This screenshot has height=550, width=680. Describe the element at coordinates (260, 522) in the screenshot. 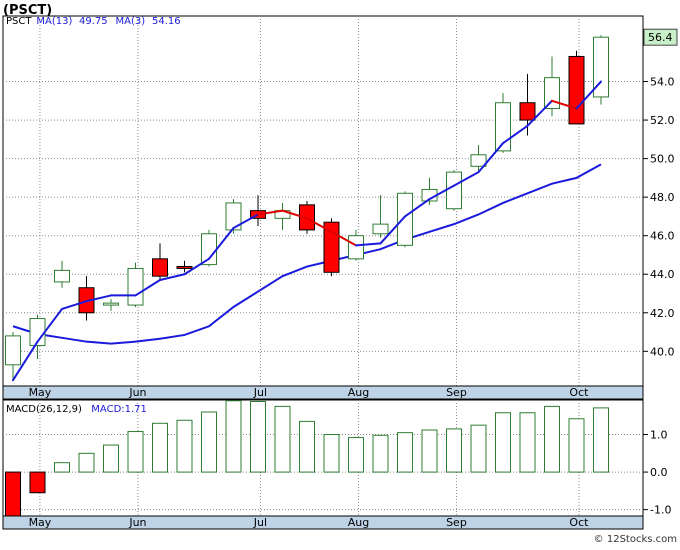

I see `macd-x-label-2: Jul` at that location.